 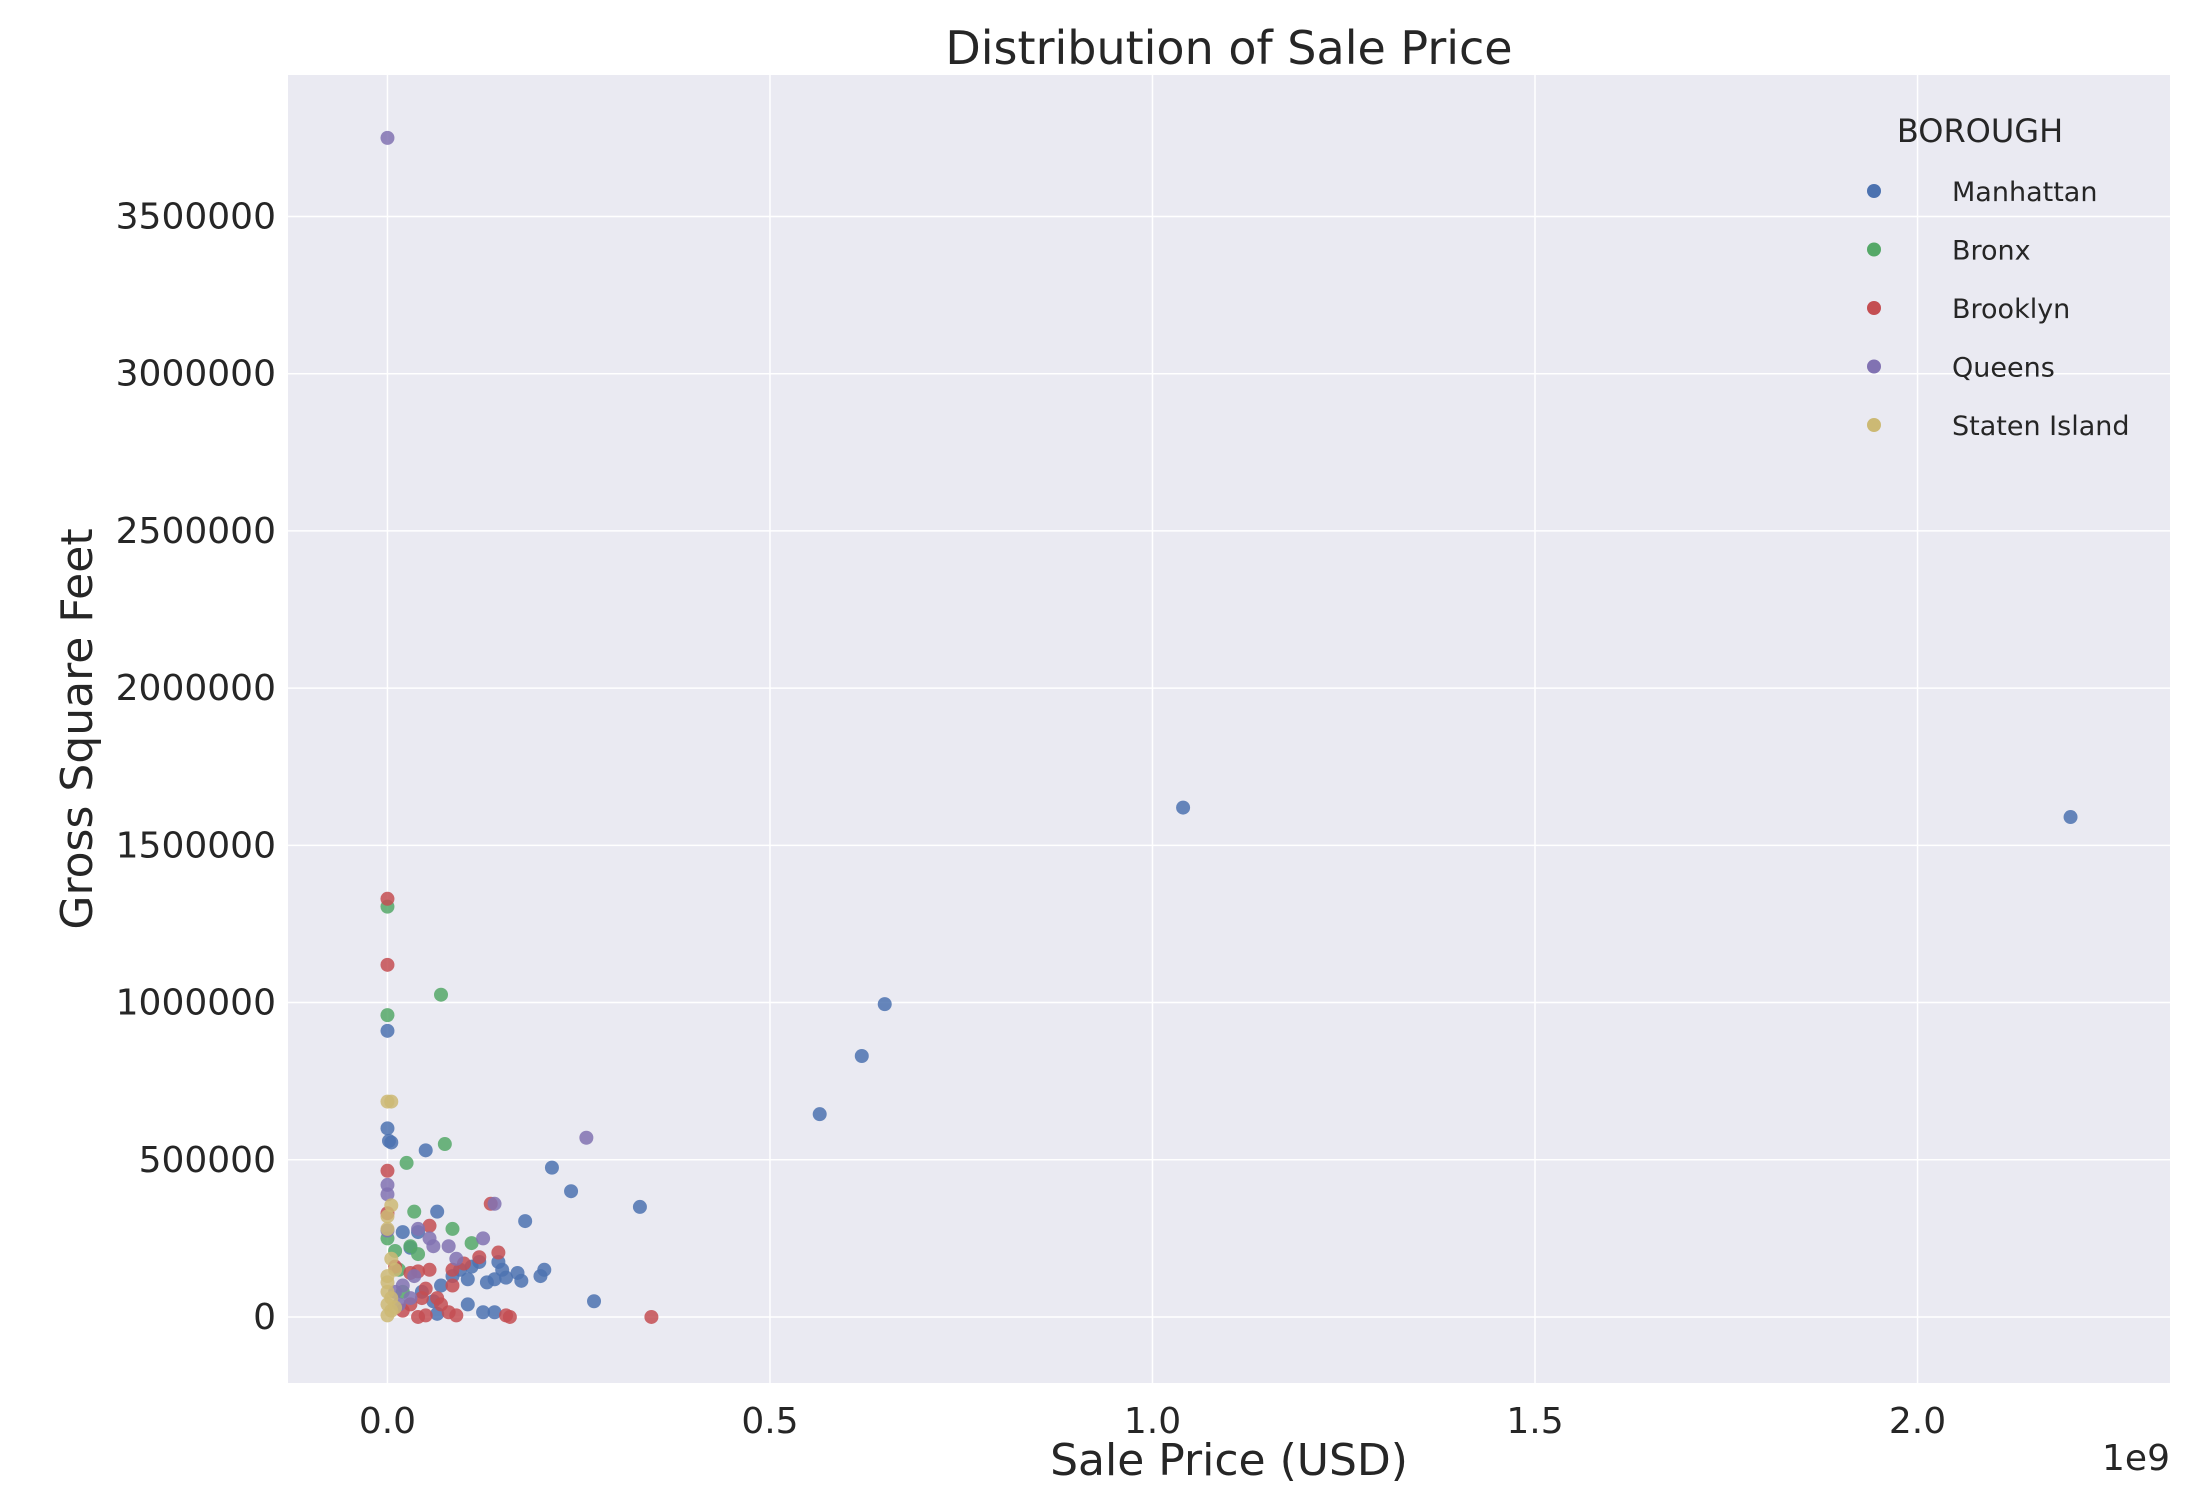 What do you see at coordinates (196, 374) in the screenshot?
I see `y-tick-label: 3000000` at bounding box center [196, 374].